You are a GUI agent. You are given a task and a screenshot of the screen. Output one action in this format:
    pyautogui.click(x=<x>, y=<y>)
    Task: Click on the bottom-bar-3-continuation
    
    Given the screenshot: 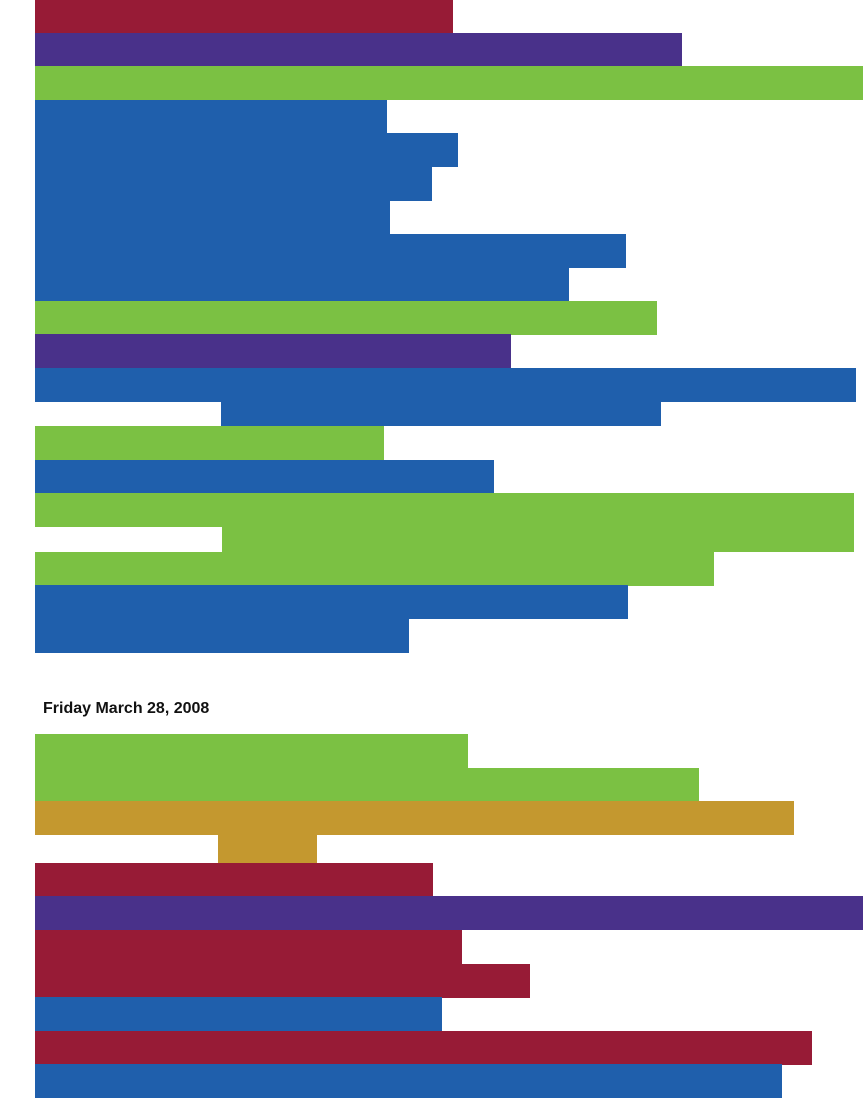 What is the action you would take?
    pyautogui.click(x=267, y=849)
    